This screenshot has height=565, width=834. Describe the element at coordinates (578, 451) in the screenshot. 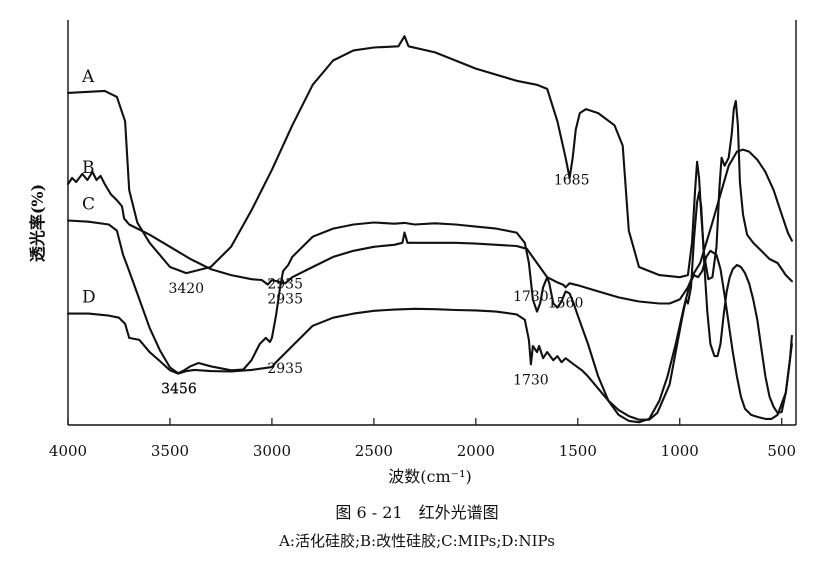

I see `x-tick-label: 1500` at that location.